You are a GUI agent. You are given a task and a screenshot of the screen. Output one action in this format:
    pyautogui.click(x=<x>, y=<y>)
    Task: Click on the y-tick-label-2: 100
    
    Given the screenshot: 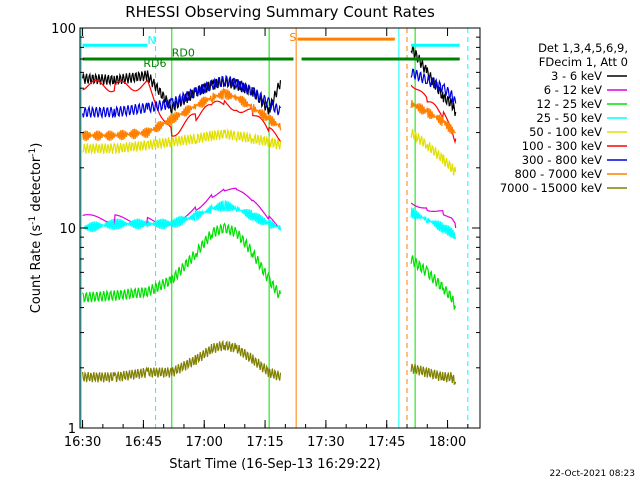 What is the action you would take?
    pyautogui.click(x=63, y=29)
    